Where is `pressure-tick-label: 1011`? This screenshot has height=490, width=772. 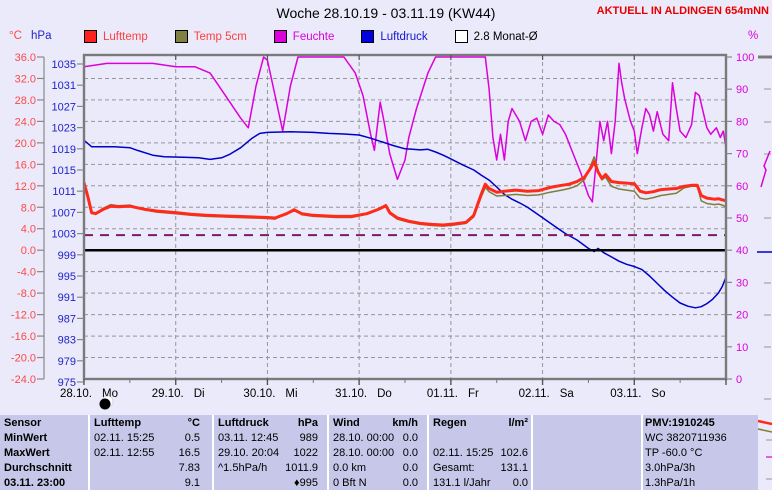 pressure-tick-label: 1011 is located at coordinates (64, 192).